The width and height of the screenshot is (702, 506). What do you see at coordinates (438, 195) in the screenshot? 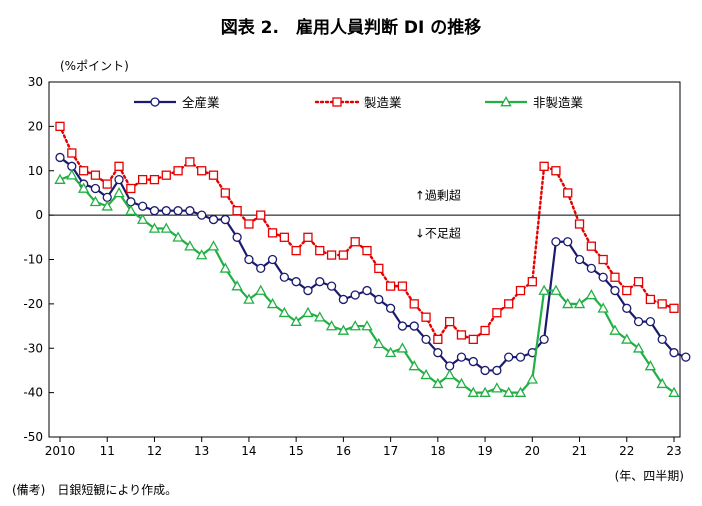
I see `annotation: ↑過剰超` at bounding box center [438, 195].